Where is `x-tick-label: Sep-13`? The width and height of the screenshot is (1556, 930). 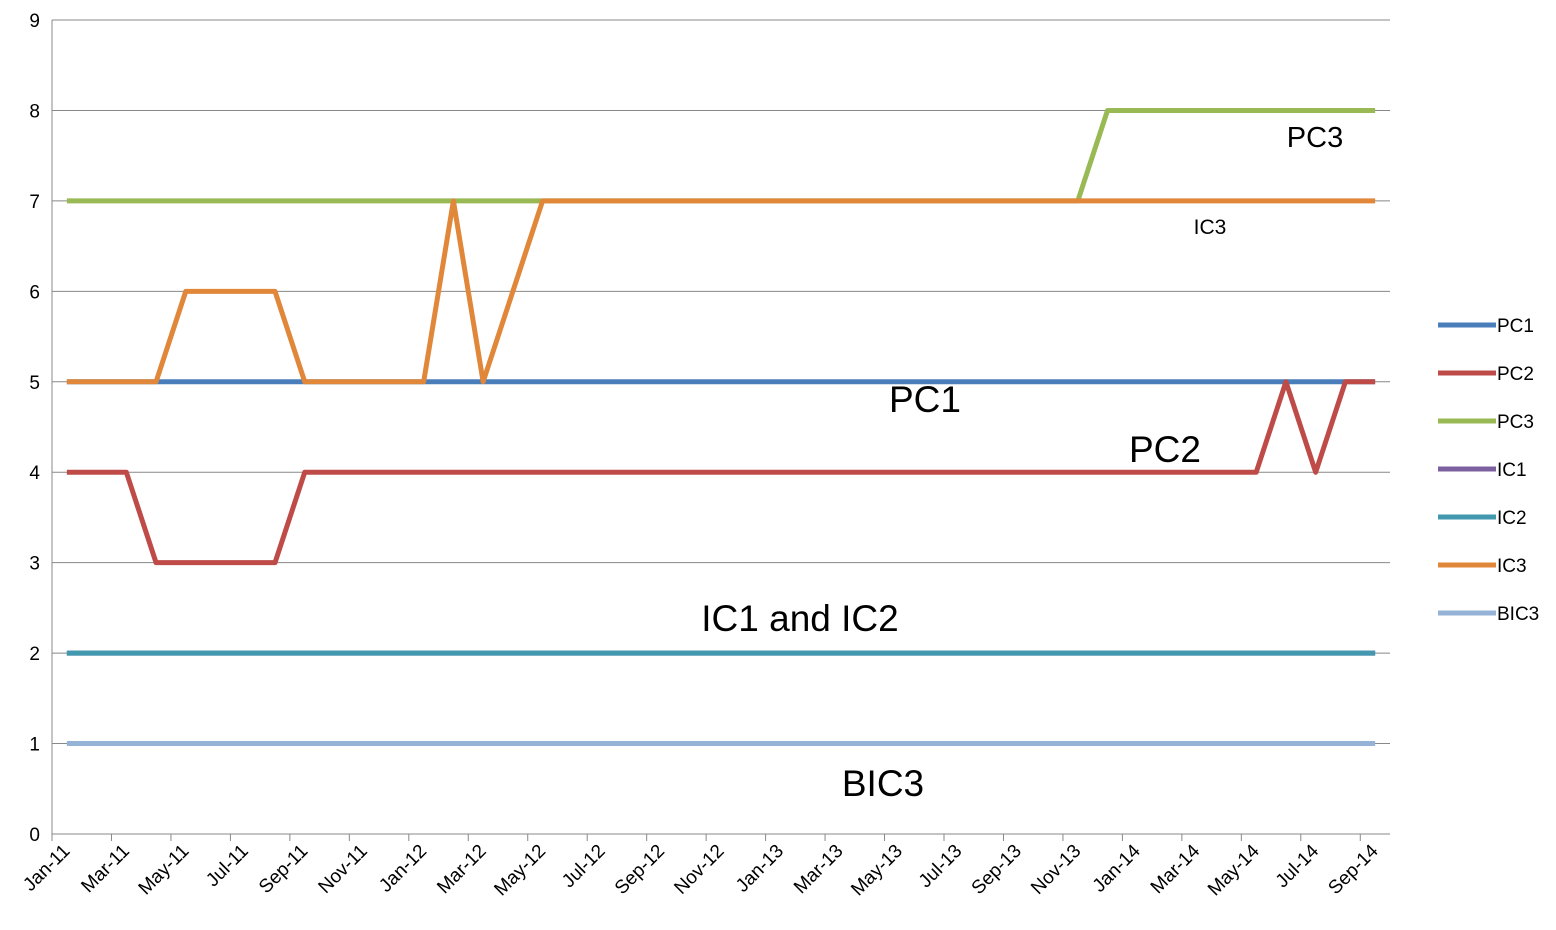
x-tick-label: Sep-13 is located at coordinates (997, 870).